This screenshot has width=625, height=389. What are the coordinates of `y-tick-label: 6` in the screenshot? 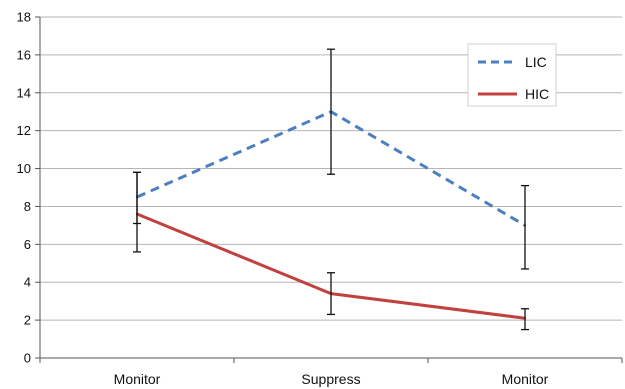 It's located at (27, 244).